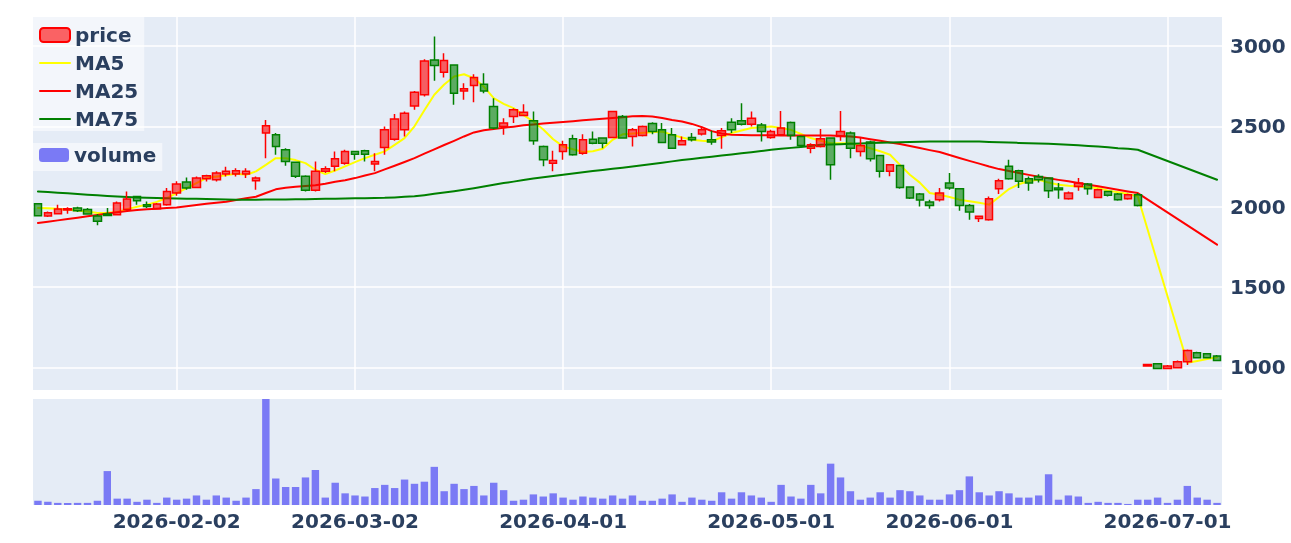  What do you see at coordinates (115, 155) in the screenshot?
I see `legend-label: volume` at bounding box center [115, 155].